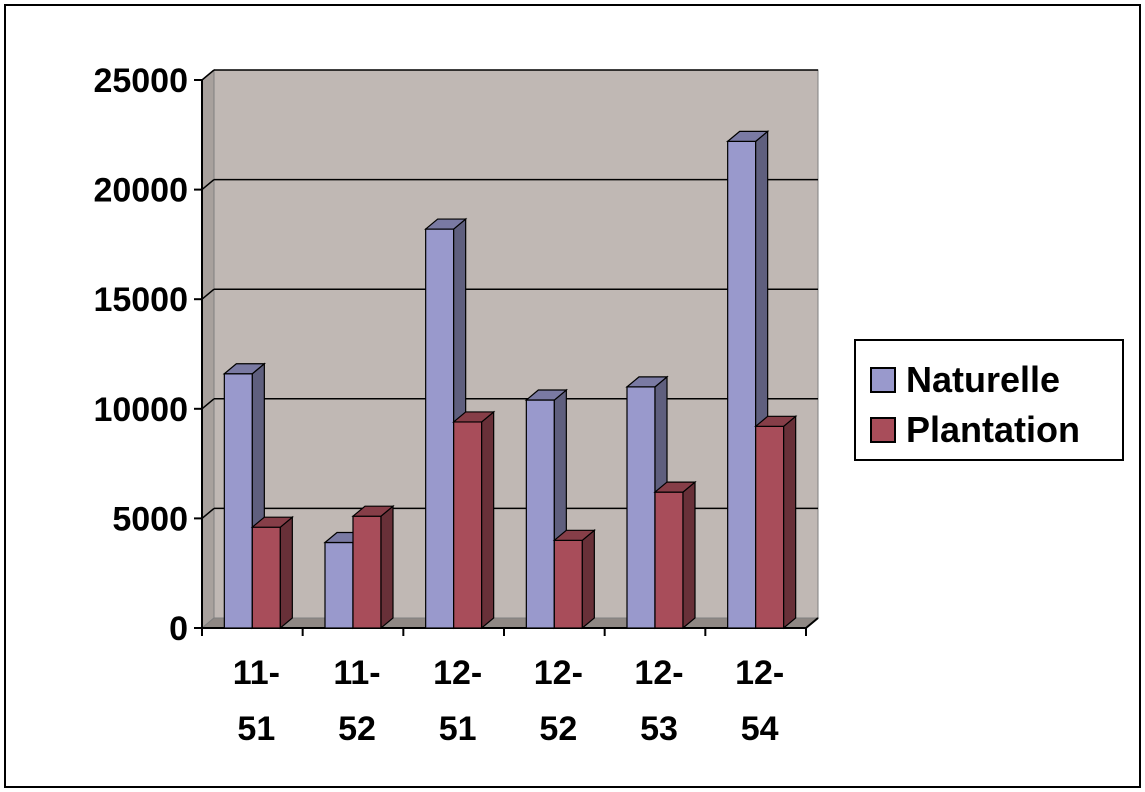  I want to click on y-tick-label: 10000, so click(140, 410).